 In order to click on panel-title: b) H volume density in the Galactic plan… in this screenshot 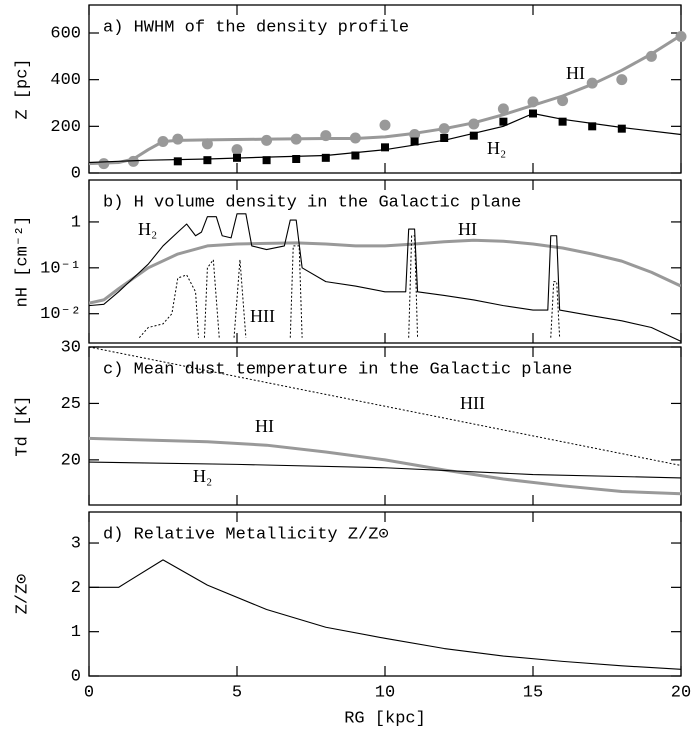, I will do `click(312, 202)`.